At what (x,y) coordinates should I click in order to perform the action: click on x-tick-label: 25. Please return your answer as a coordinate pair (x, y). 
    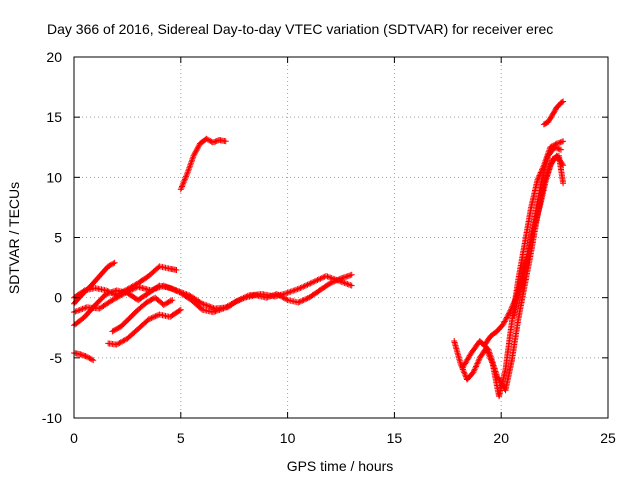
    Looking at the image, I should click on (608, 438).